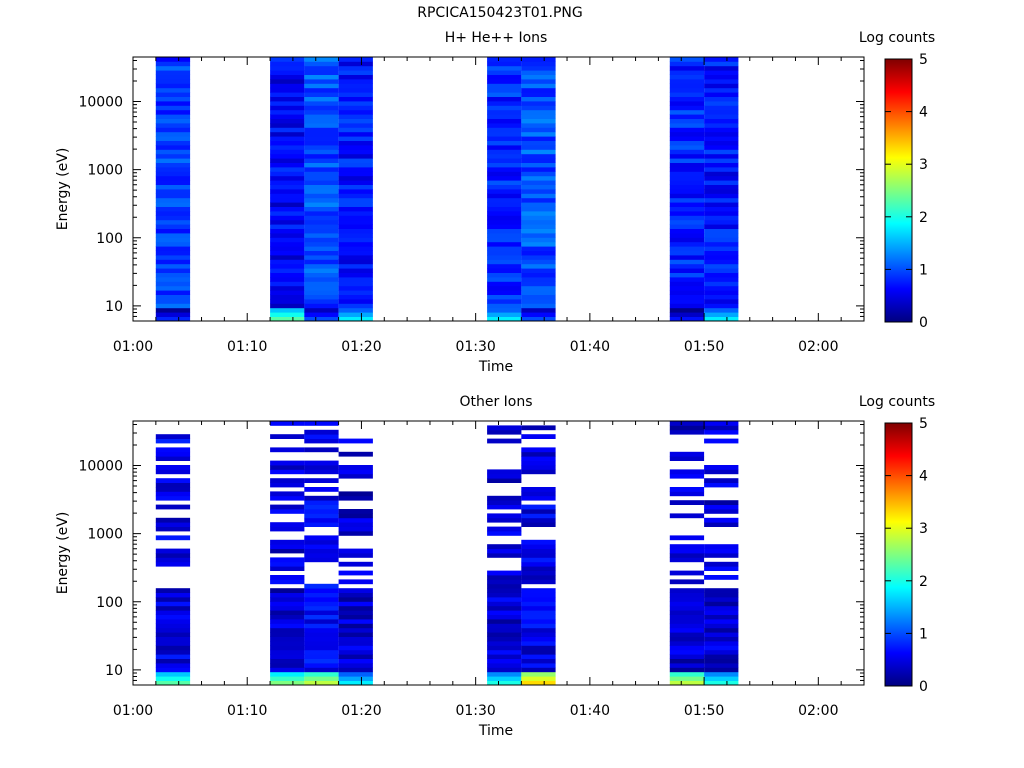 This screenshot has width=1024, height=768. Describe the element at coordinates (923, 218) in the screenshot. I see `colorbar-tick-label: 2` at that location.